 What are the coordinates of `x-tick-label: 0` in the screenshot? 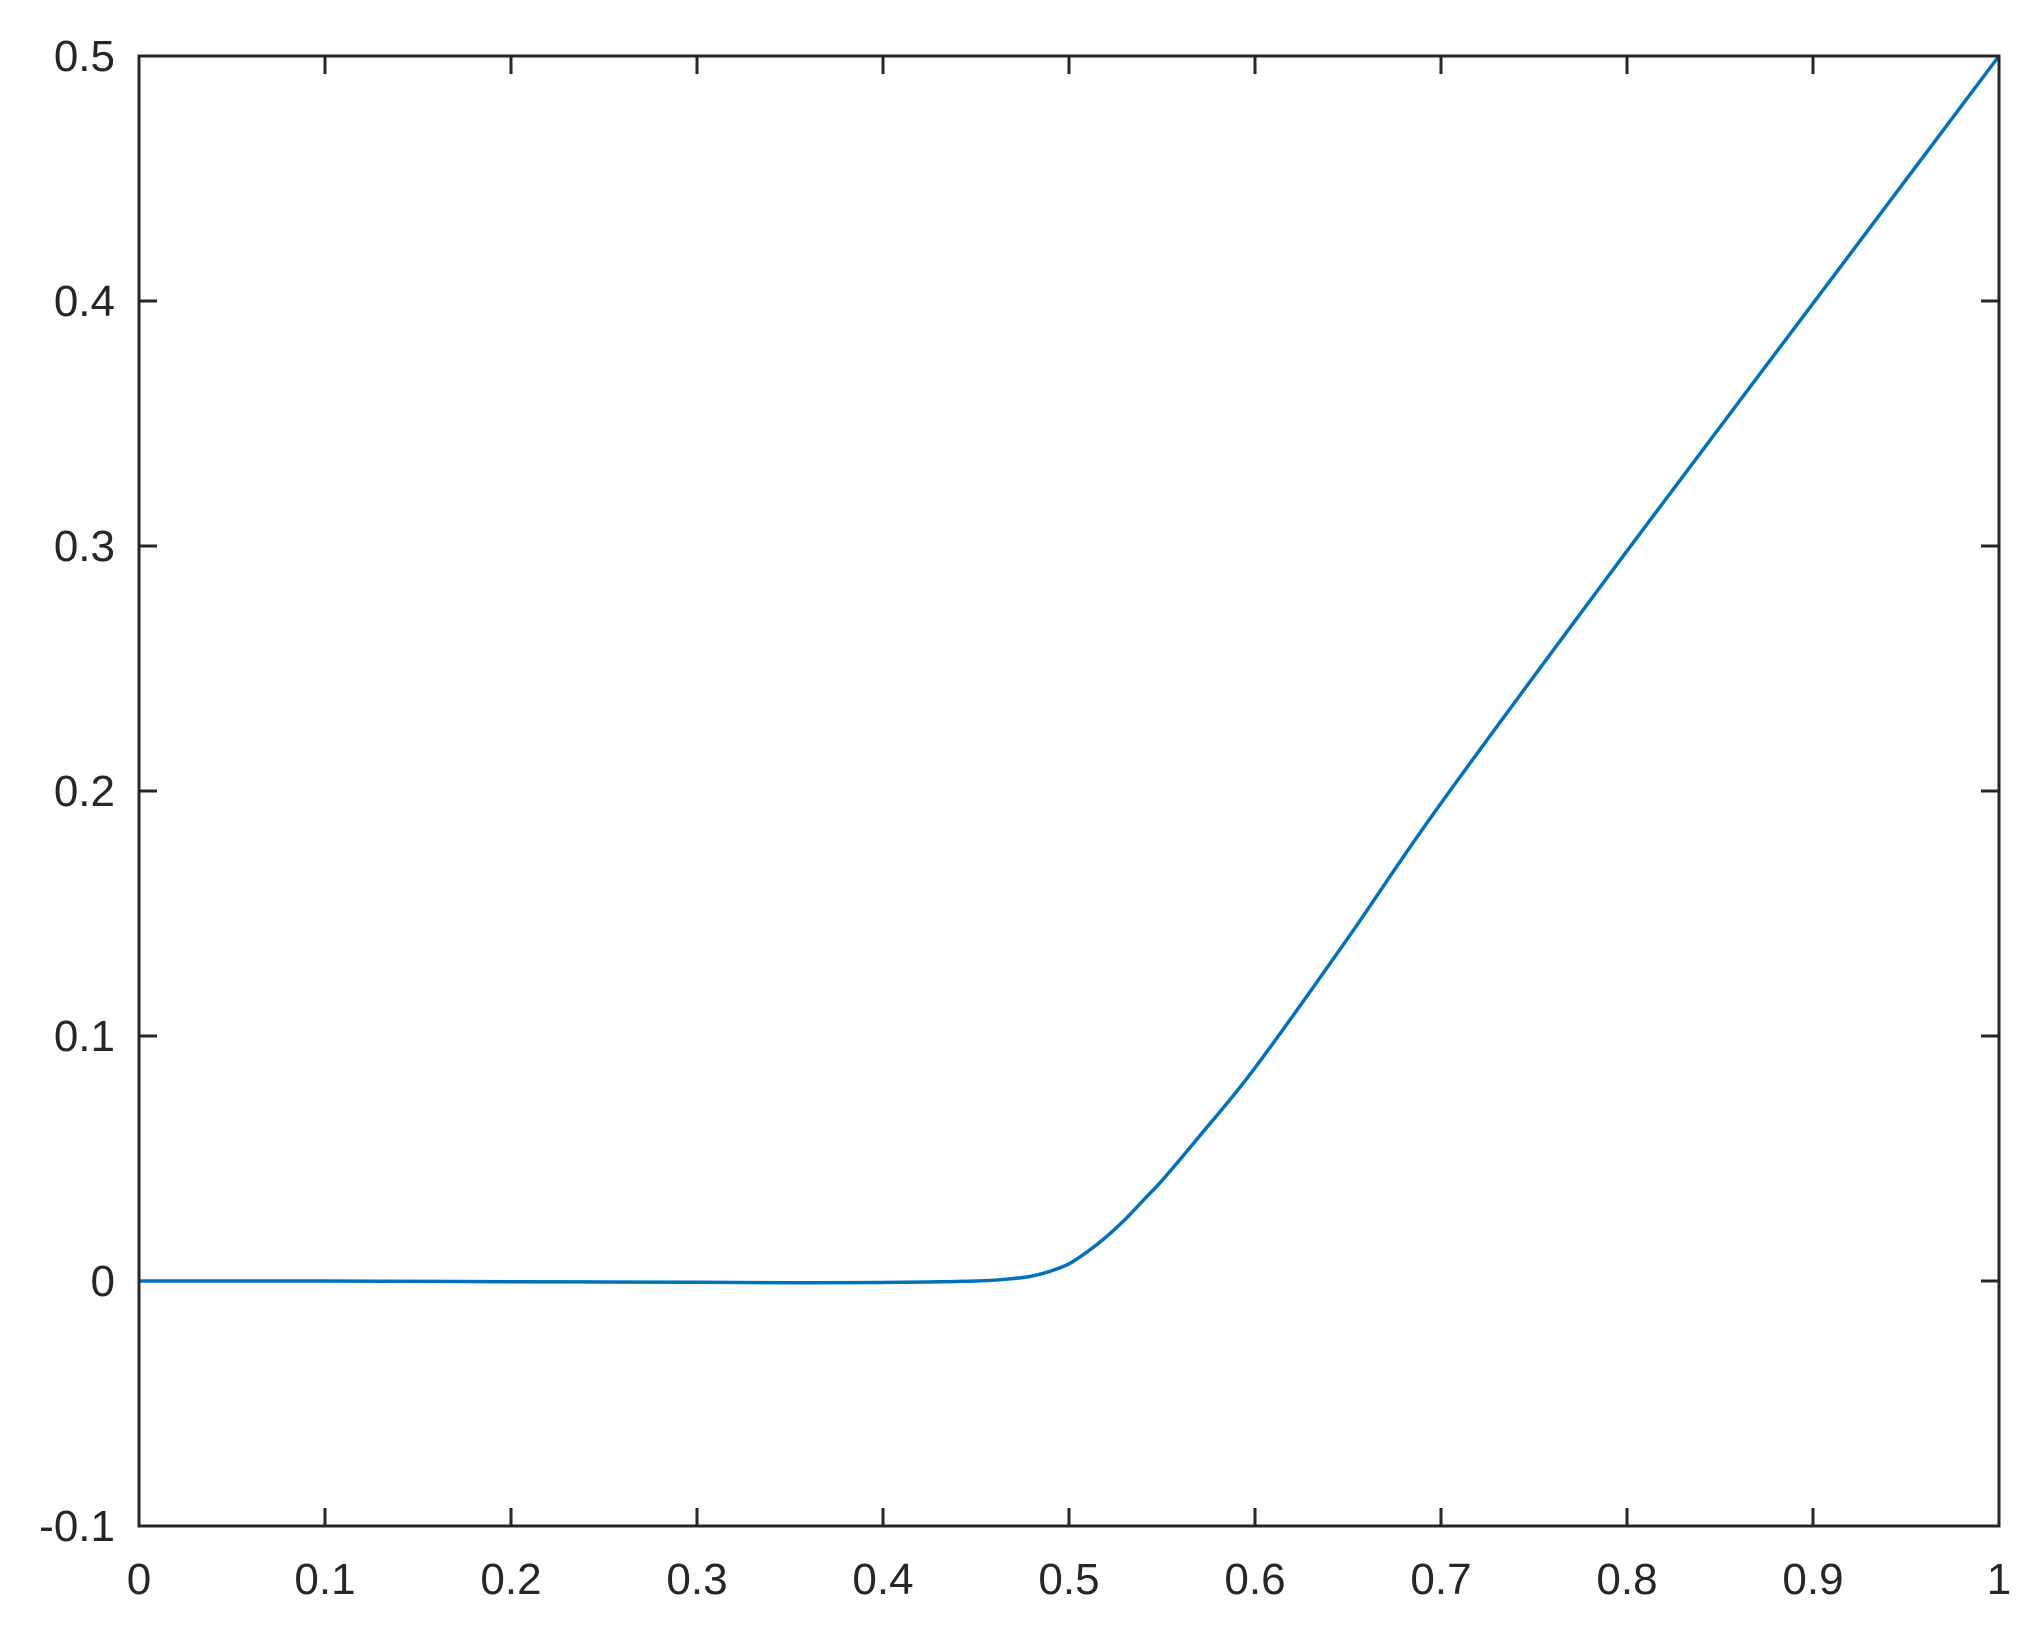 It's located at (139, 1579).